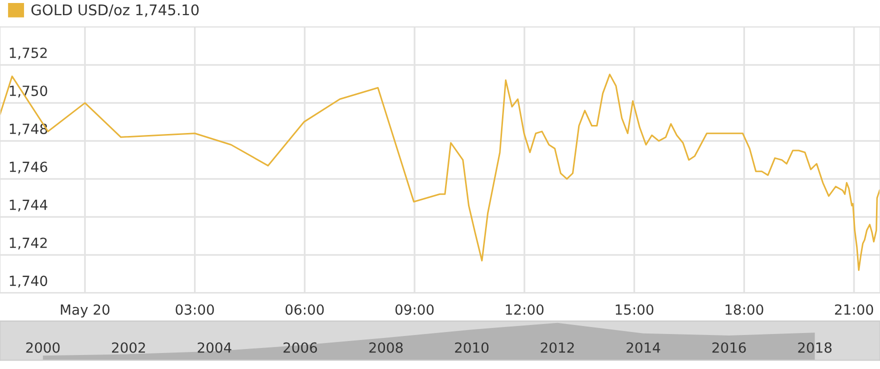 The width and height of the screenshot is (880, 369). Describe the element at coordinates (28, 244) in the screenshot. I see `y-tick-label: 1,742` at that location.